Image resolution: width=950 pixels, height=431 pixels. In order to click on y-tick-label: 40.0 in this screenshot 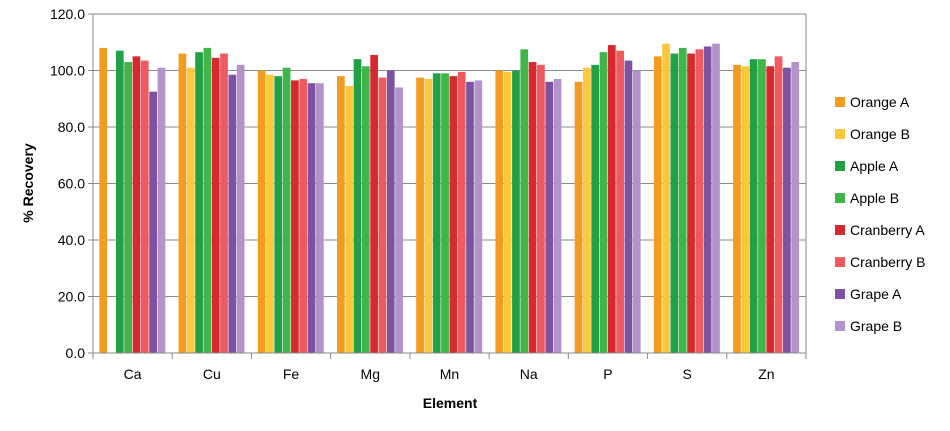, I will do `click(71, 240)`.